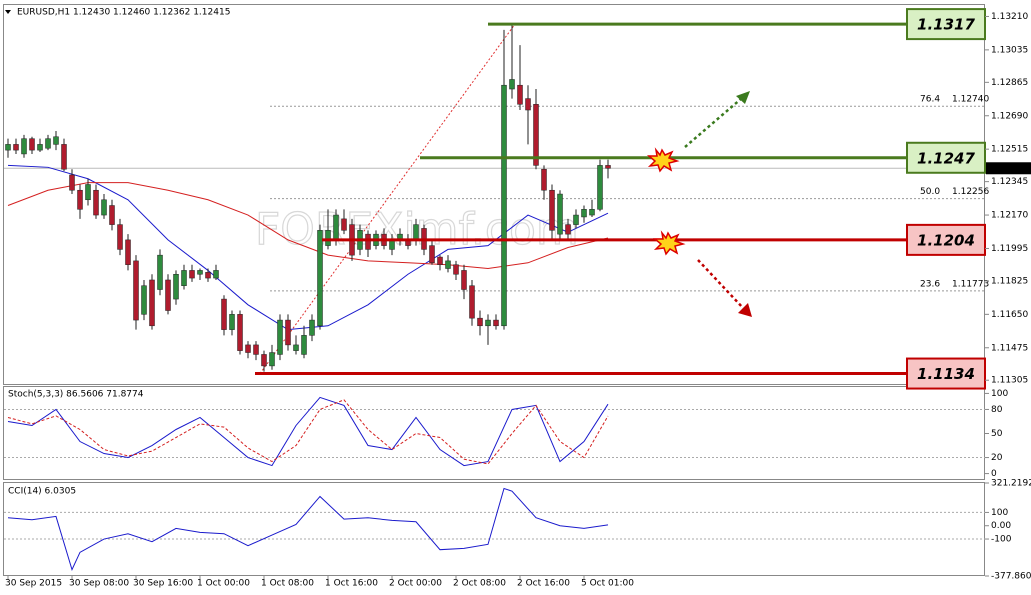  I want to click on x-tick-label: 2 Oct 16:00, so click(543, 584).